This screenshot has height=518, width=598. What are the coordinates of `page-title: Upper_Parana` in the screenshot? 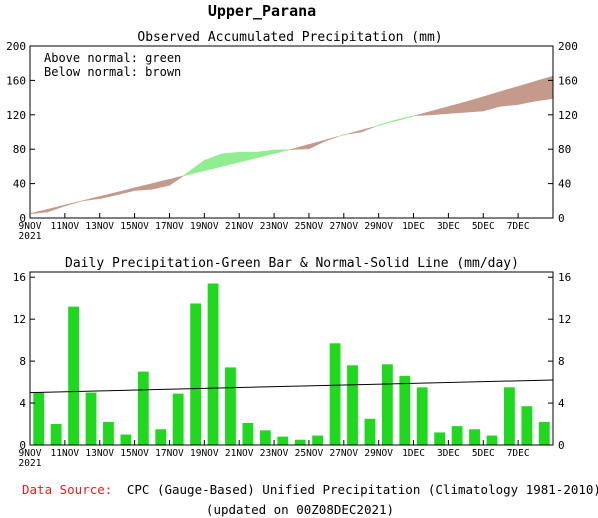 It's located at (262, 11).